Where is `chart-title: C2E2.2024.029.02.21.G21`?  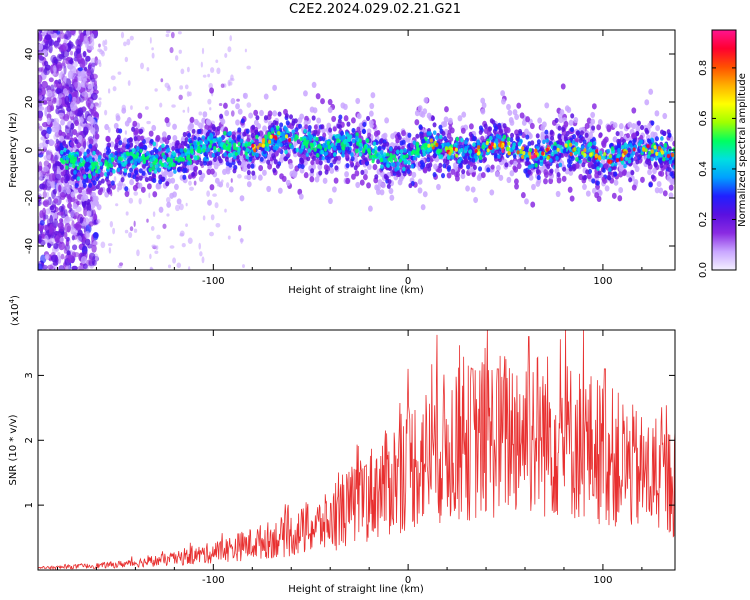
chart-title: C2E2.2024.029.02.21.G21 is located at coordinates (375, 9).